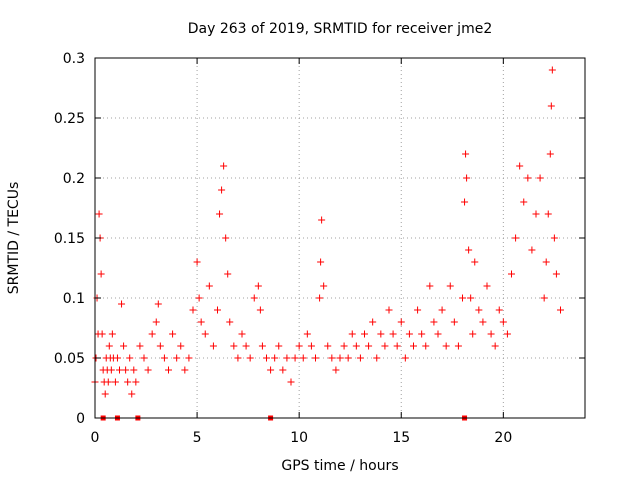 This screenshot has height=480, width=640. What do you see at coordinates (401, 438) in the screenshot?
I see `x-tick-label: 15` at bounding box center [401, 438].